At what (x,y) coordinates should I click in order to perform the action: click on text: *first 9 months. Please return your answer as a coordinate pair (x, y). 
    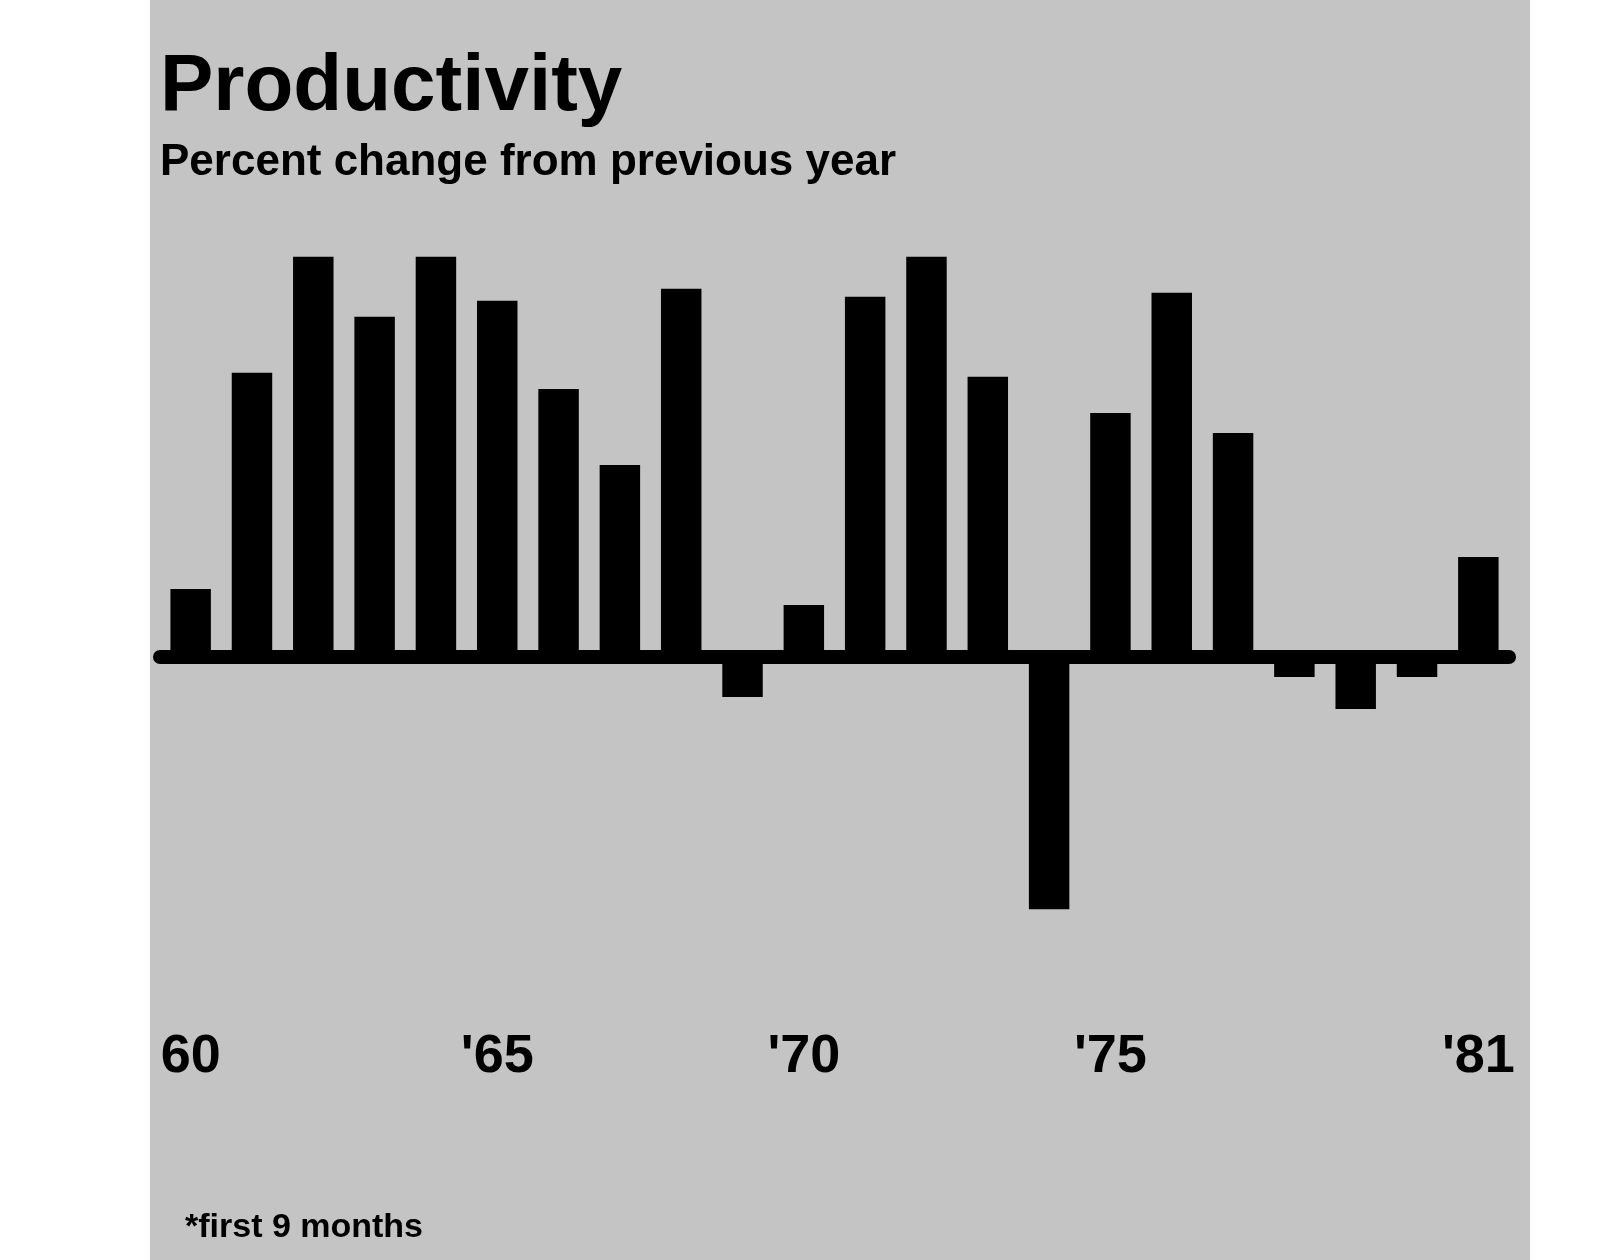
    Looking at the image, I should click on (304, 1225).